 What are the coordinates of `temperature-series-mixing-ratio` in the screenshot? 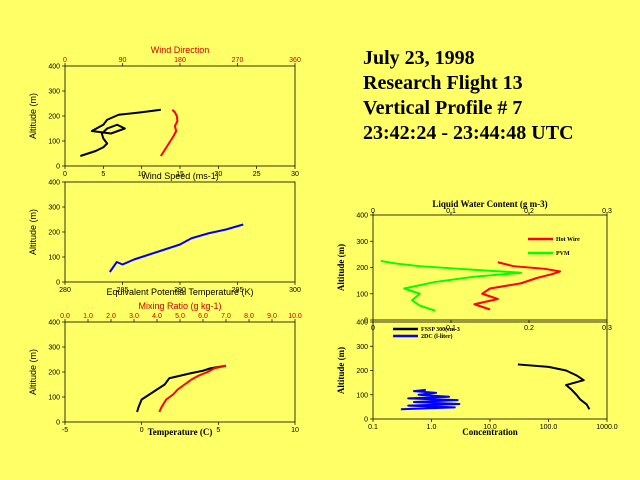 It's located at (192, 388).